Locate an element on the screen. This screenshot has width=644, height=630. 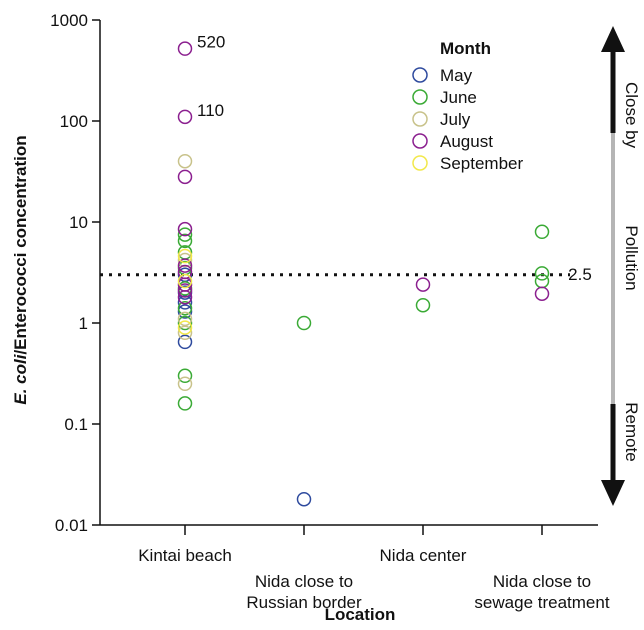
y-tick-label: 1 is located at coordinates (83, 323).